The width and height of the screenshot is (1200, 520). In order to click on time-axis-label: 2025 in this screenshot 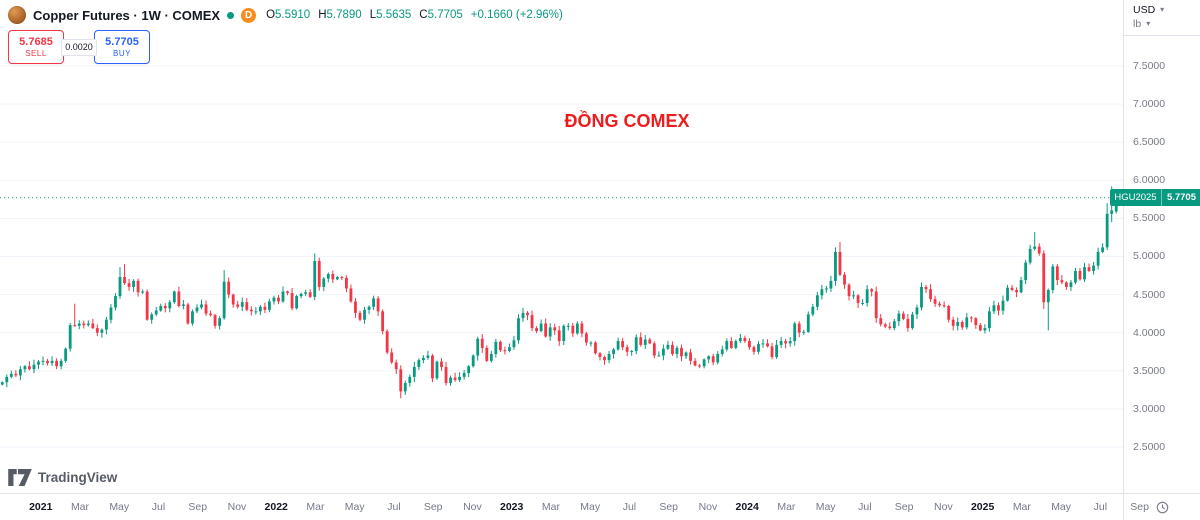, I will do `click(982, 507)`.